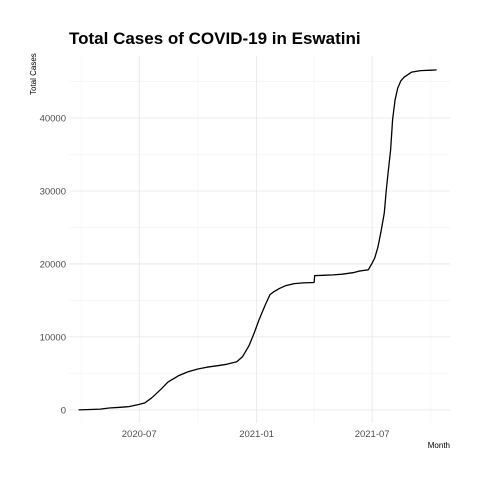  I want to click on y-axis-title: Total Cases, so click(33, 74).